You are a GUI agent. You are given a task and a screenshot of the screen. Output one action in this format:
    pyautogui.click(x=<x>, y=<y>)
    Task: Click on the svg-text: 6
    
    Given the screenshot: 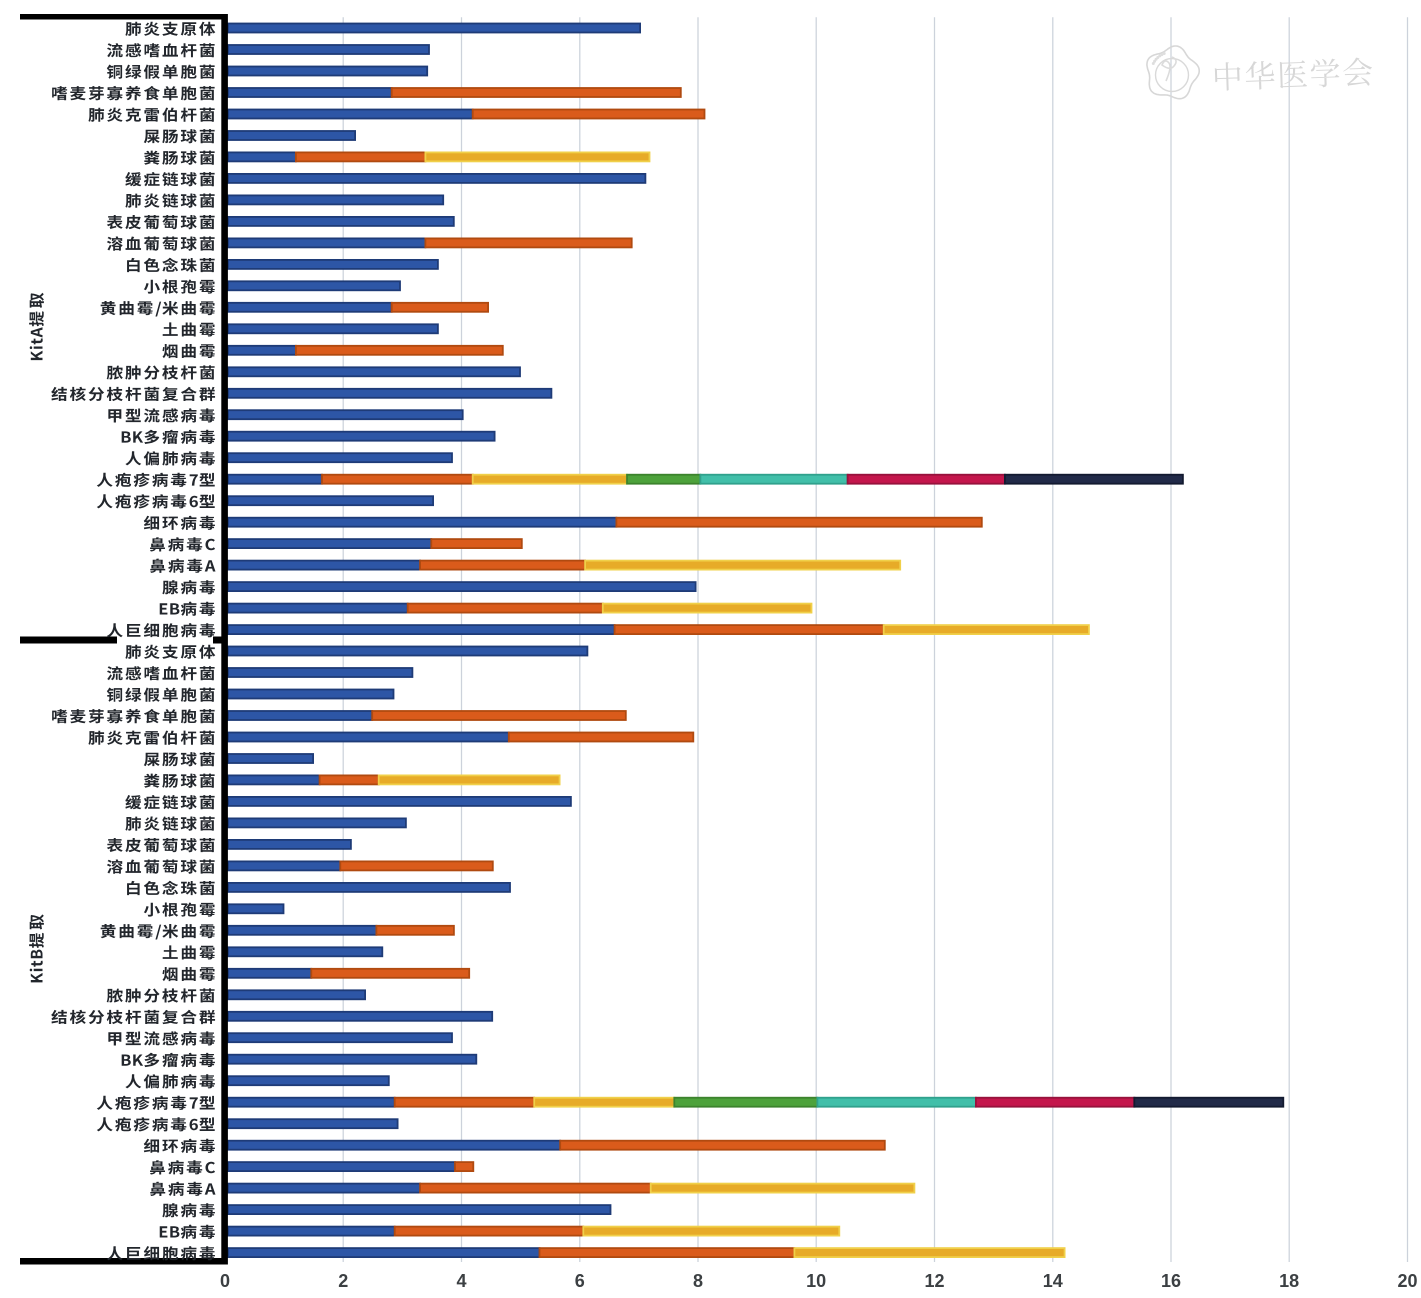 What is the action you would take?
    pyautogui.click(x=580, y=1281)
    